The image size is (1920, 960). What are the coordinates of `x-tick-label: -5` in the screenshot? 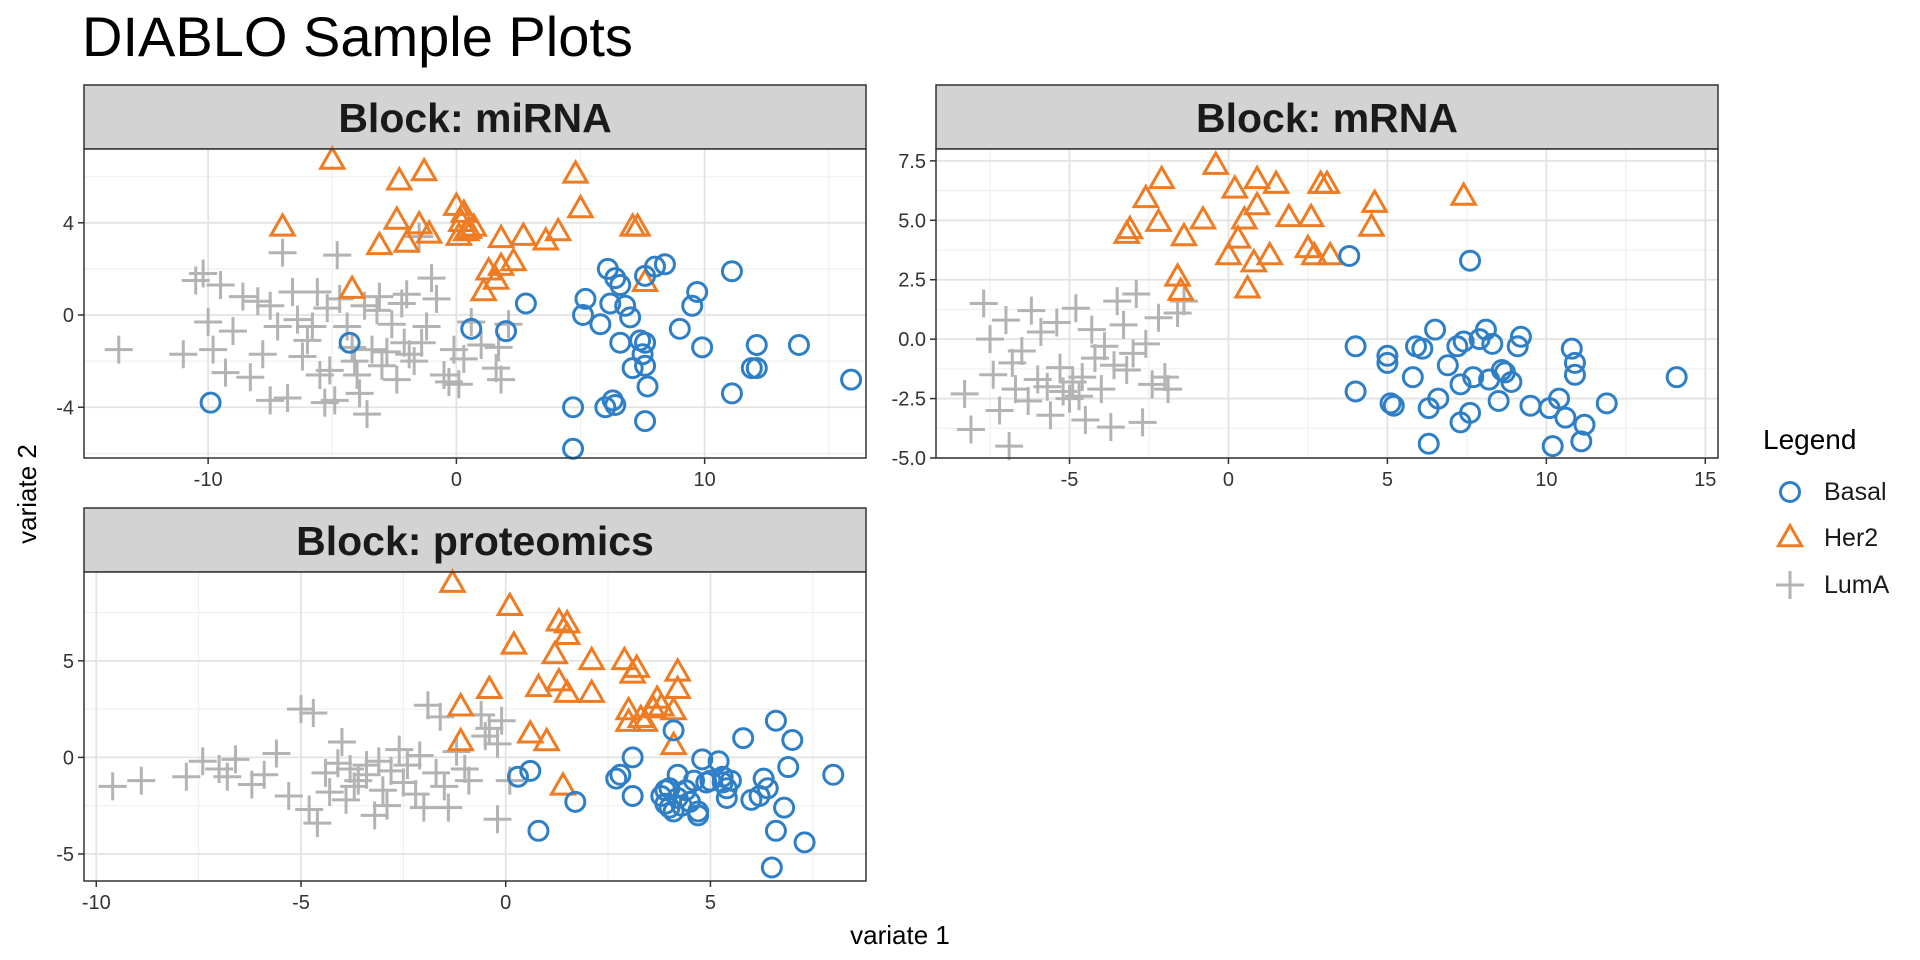 It's located at (1070, 480).